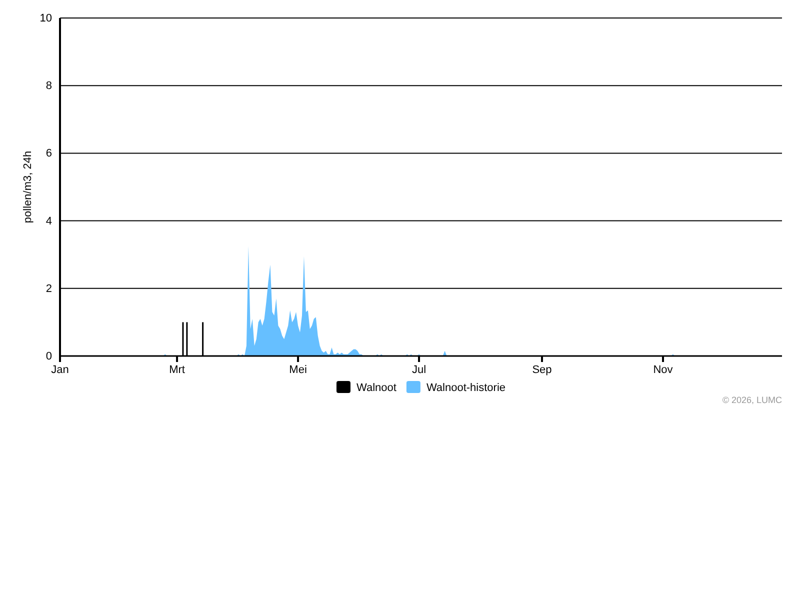  I want to click on x-tick-label: Jan, so click(60, 370).